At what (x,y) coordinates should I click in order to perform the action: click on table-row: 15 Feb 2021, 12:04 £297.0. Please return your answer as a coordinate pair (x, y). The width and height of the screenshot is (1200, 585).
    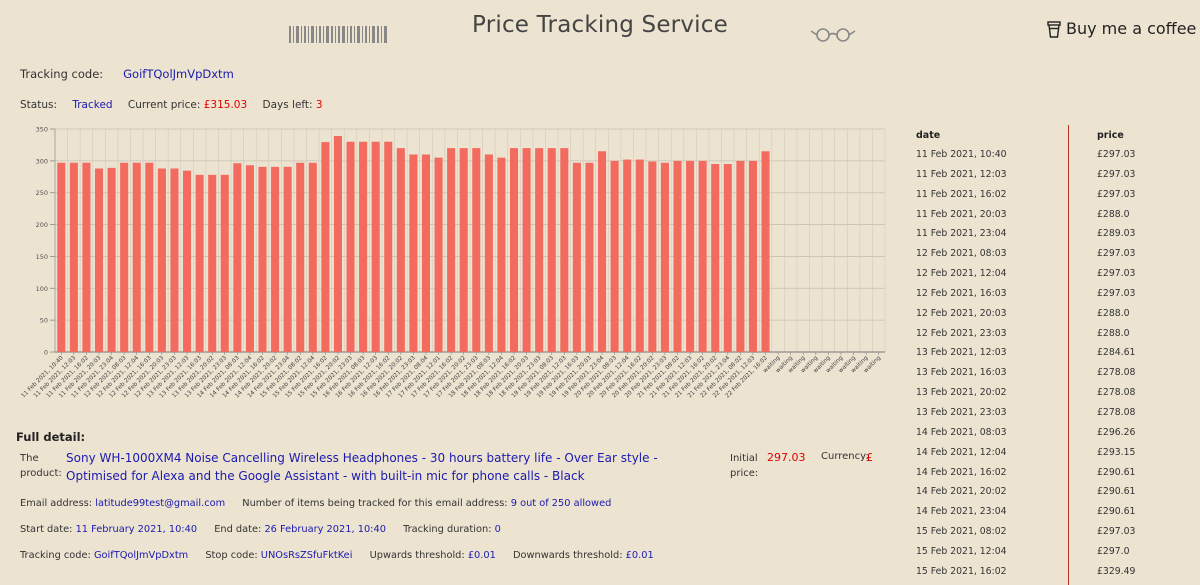
    Looking at the image, I should click on (1041, 553).